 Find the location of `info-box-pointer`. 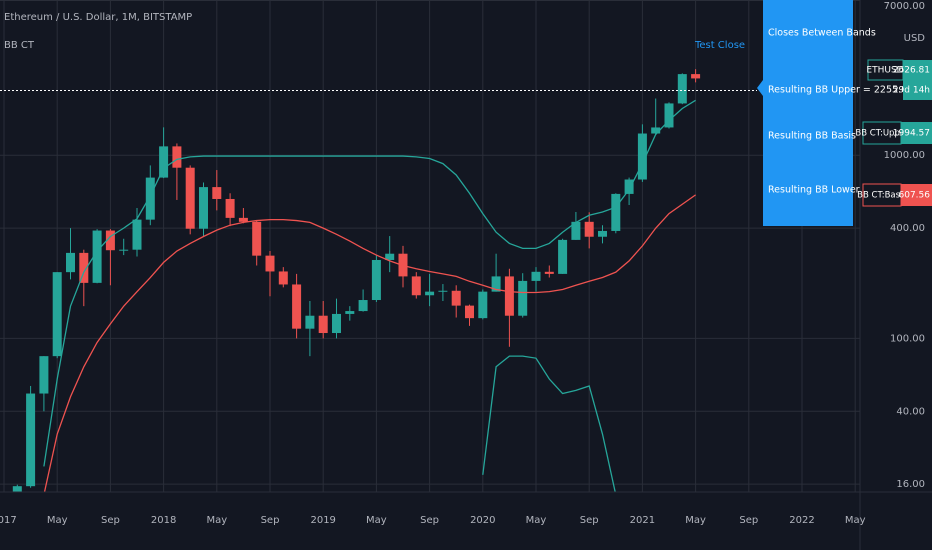

info-box-pointer is located at coordinates (760, 88).